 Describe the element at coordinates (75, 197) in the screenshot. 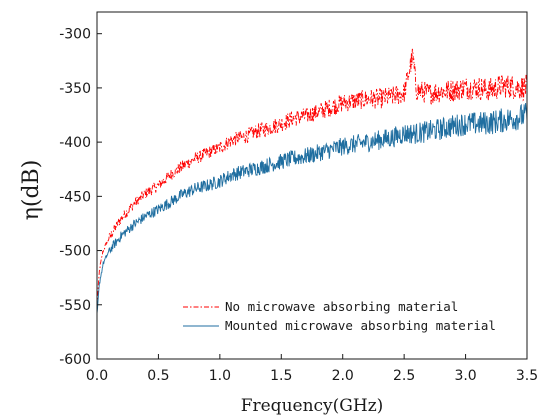

I see `y-tick-label: -450` at that location.